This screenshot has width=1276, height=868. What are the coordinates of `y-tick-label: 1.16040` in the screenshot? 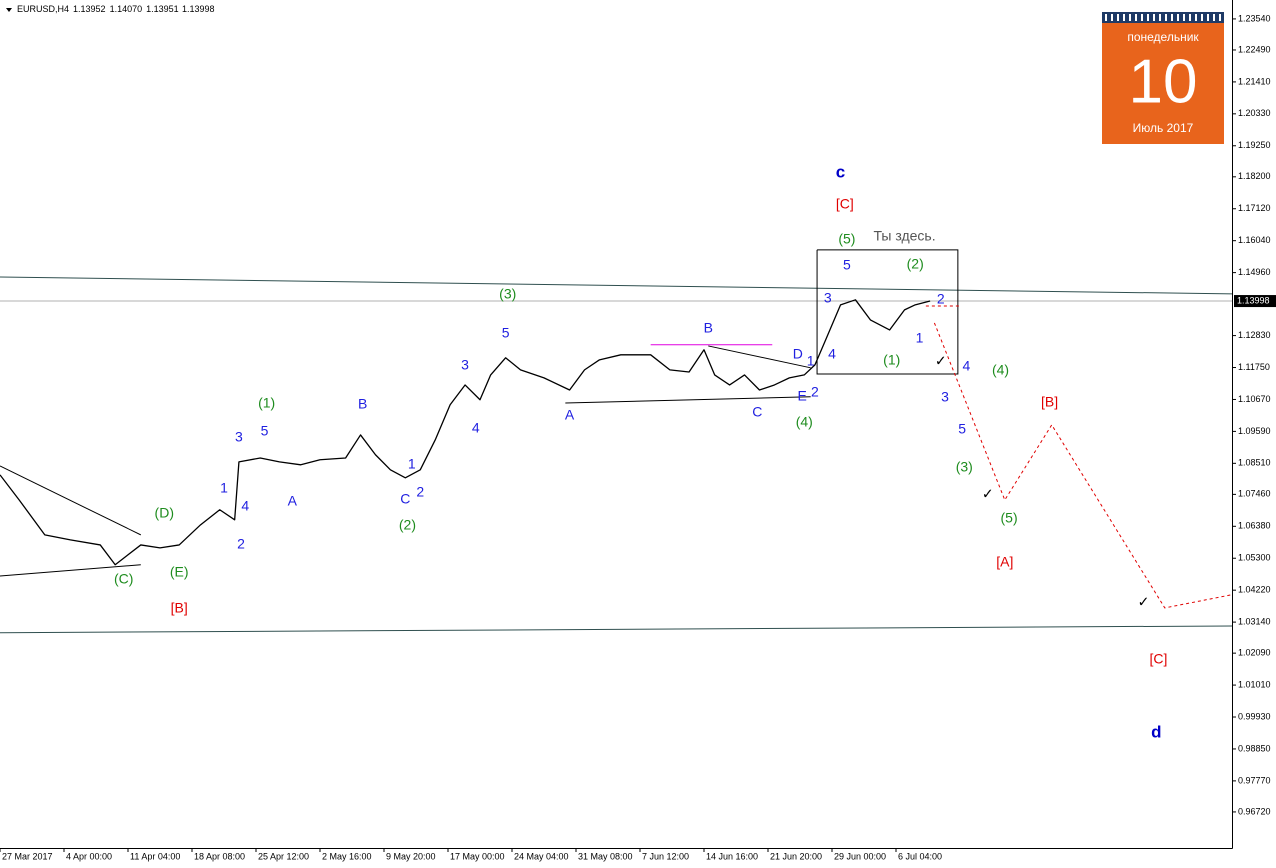 It's located at (1254, 240).